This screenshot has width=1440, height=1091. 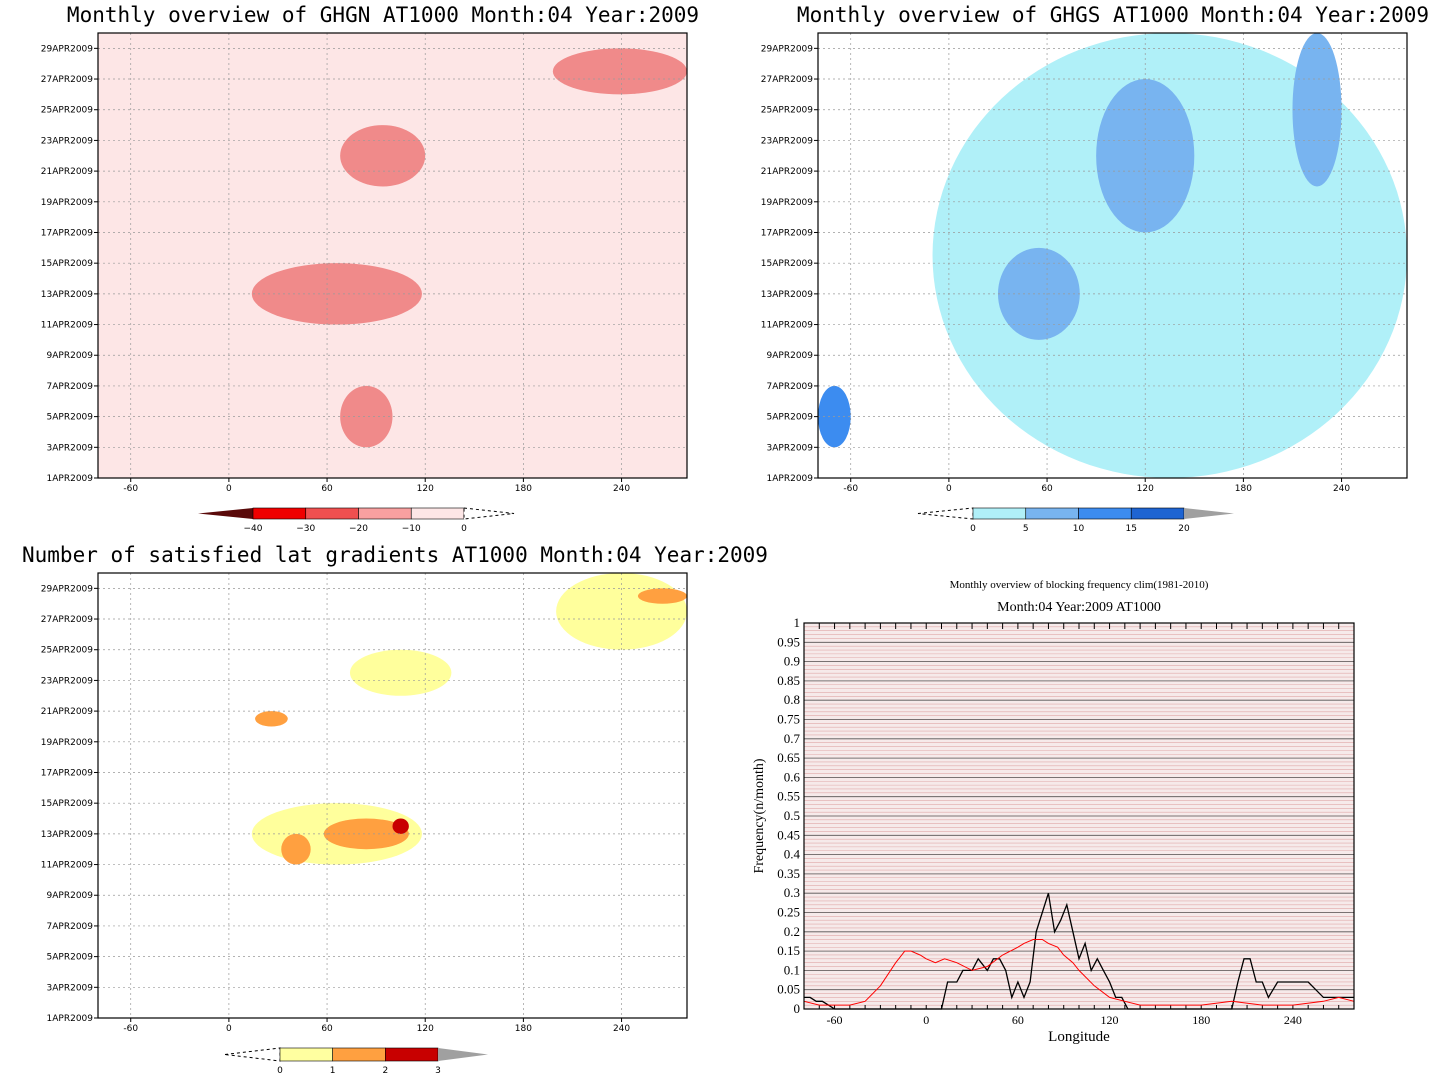 I want to click on y-tick-label: 9APR2009, so click(x=790, y=356).